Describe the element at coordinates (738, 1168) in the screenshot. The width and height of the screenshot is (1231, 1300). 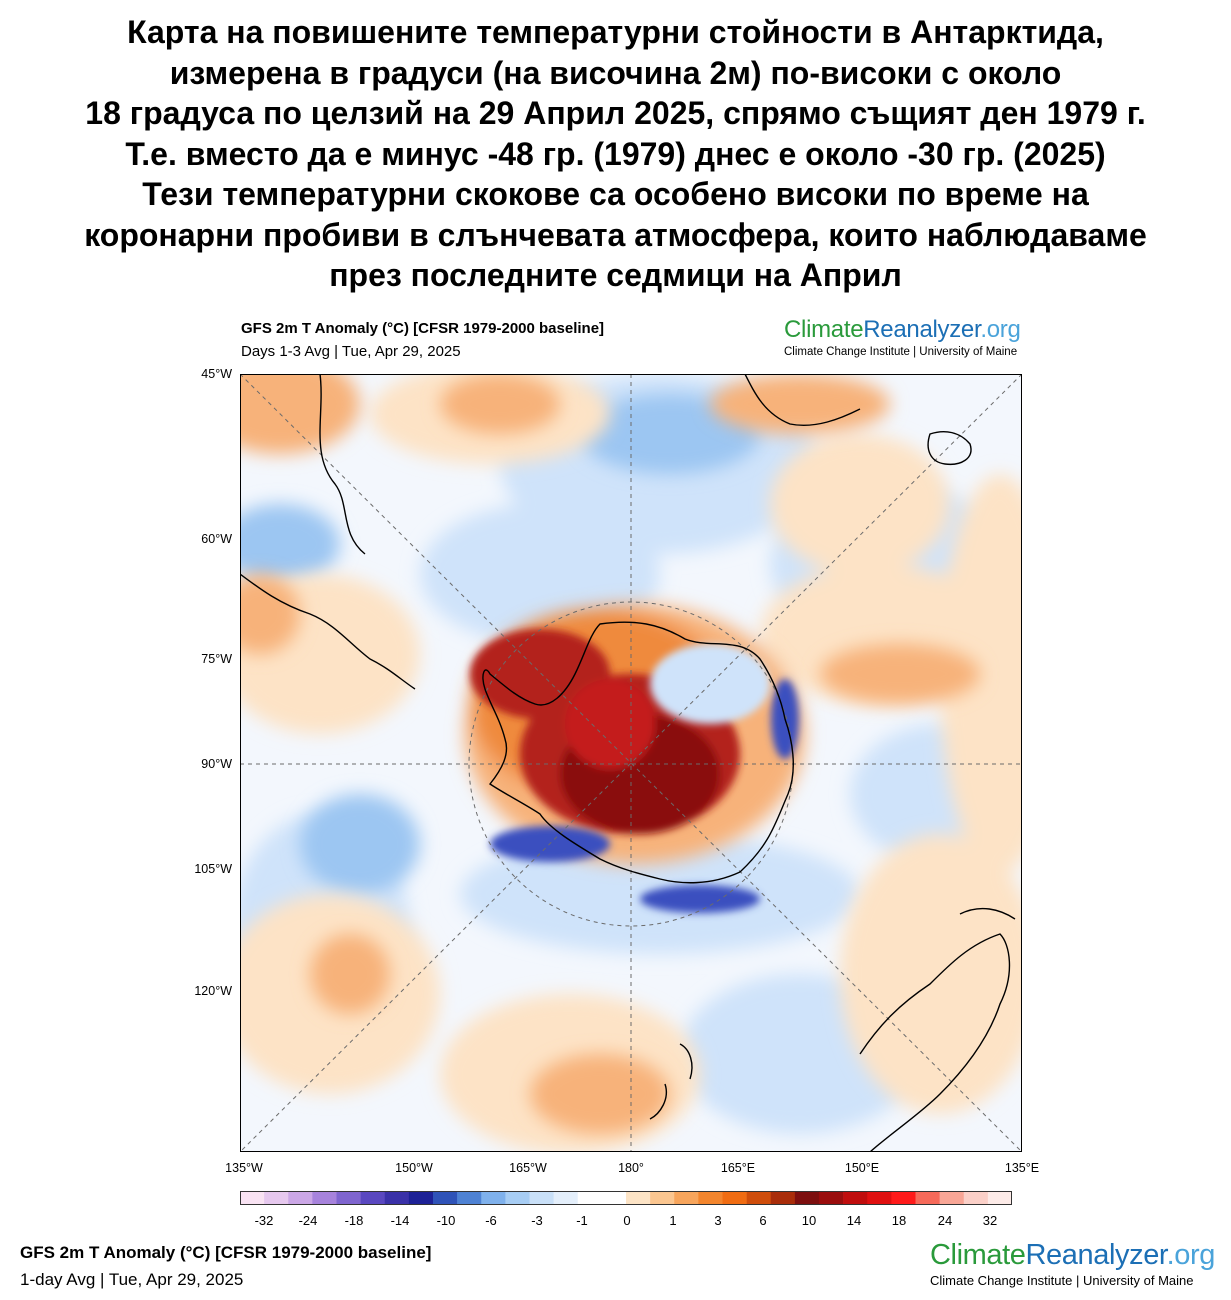
I see `lon-label: 165°E` at that location.